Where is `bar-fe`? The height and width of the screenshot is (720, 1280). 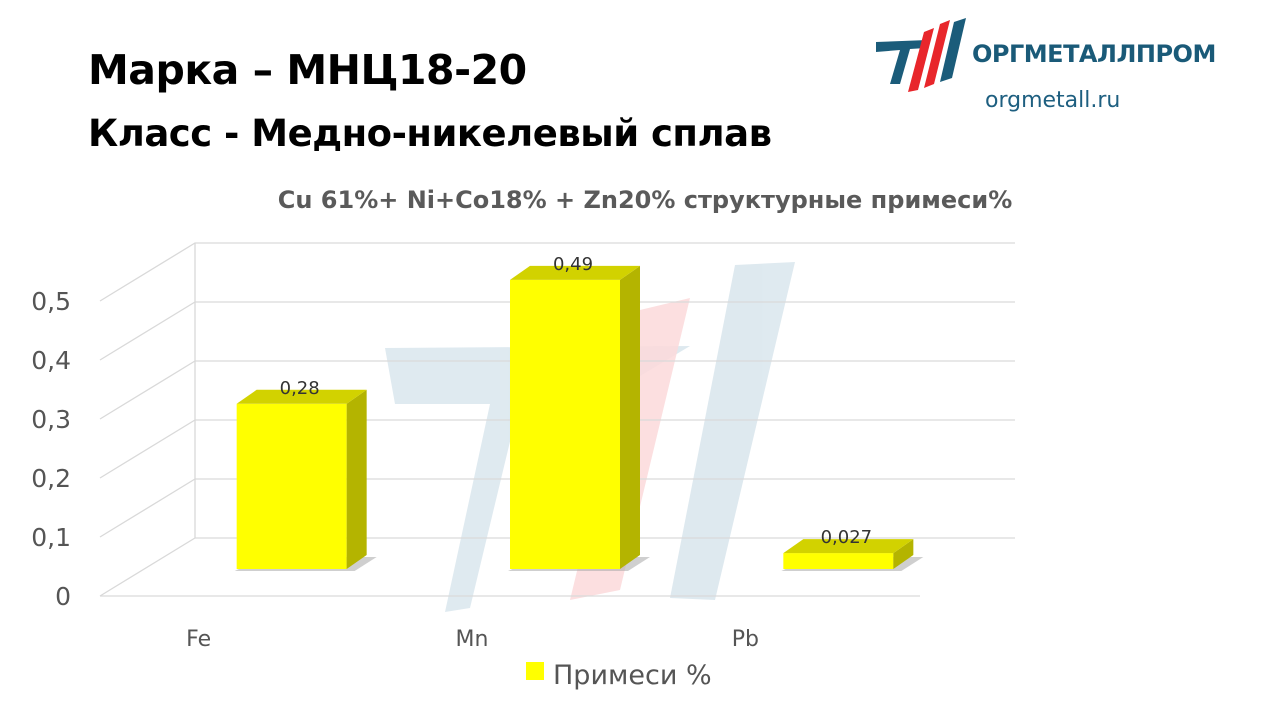
bar-fe is located at coordinates (305, 480).